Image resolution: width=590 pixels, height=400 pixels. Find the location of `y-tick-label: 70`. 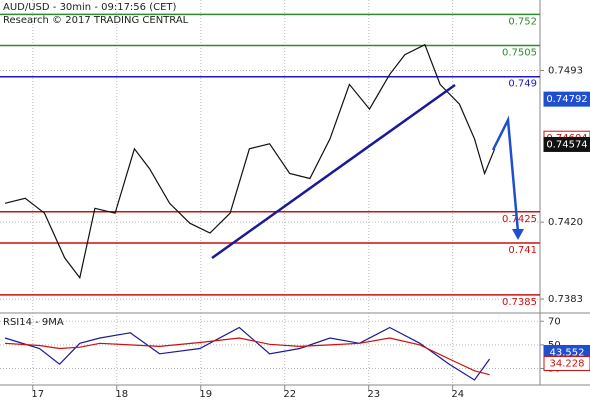

y-tick-label: 70 is located at coordinates (554, 321).